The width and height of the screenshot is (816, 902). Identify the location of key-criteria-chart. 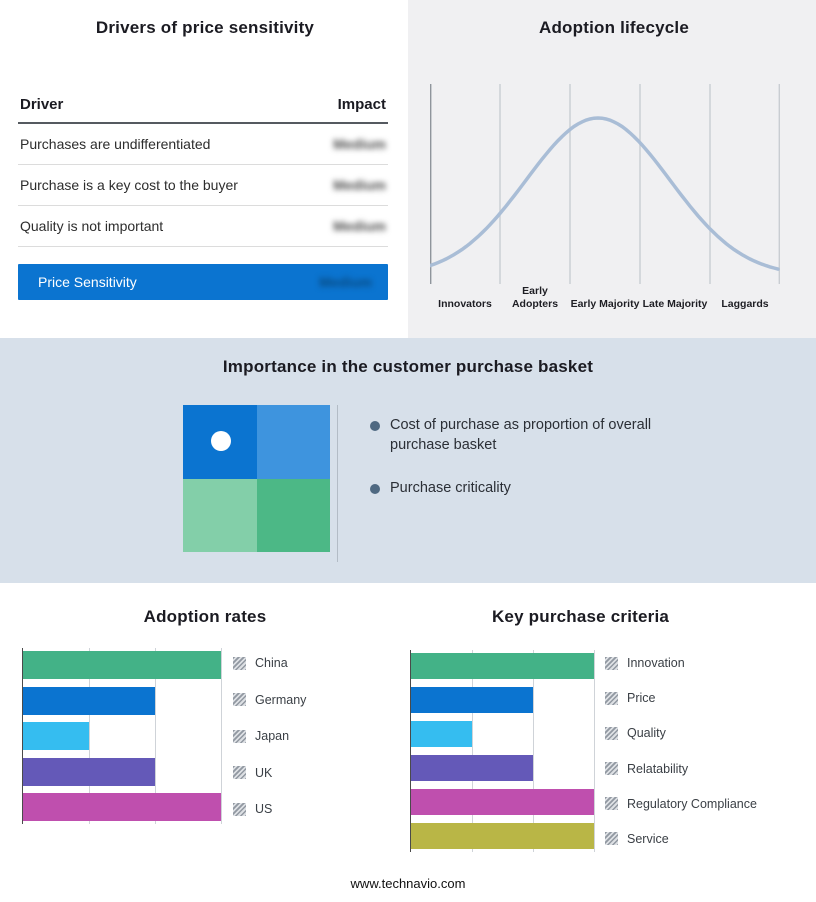
(502, 751).